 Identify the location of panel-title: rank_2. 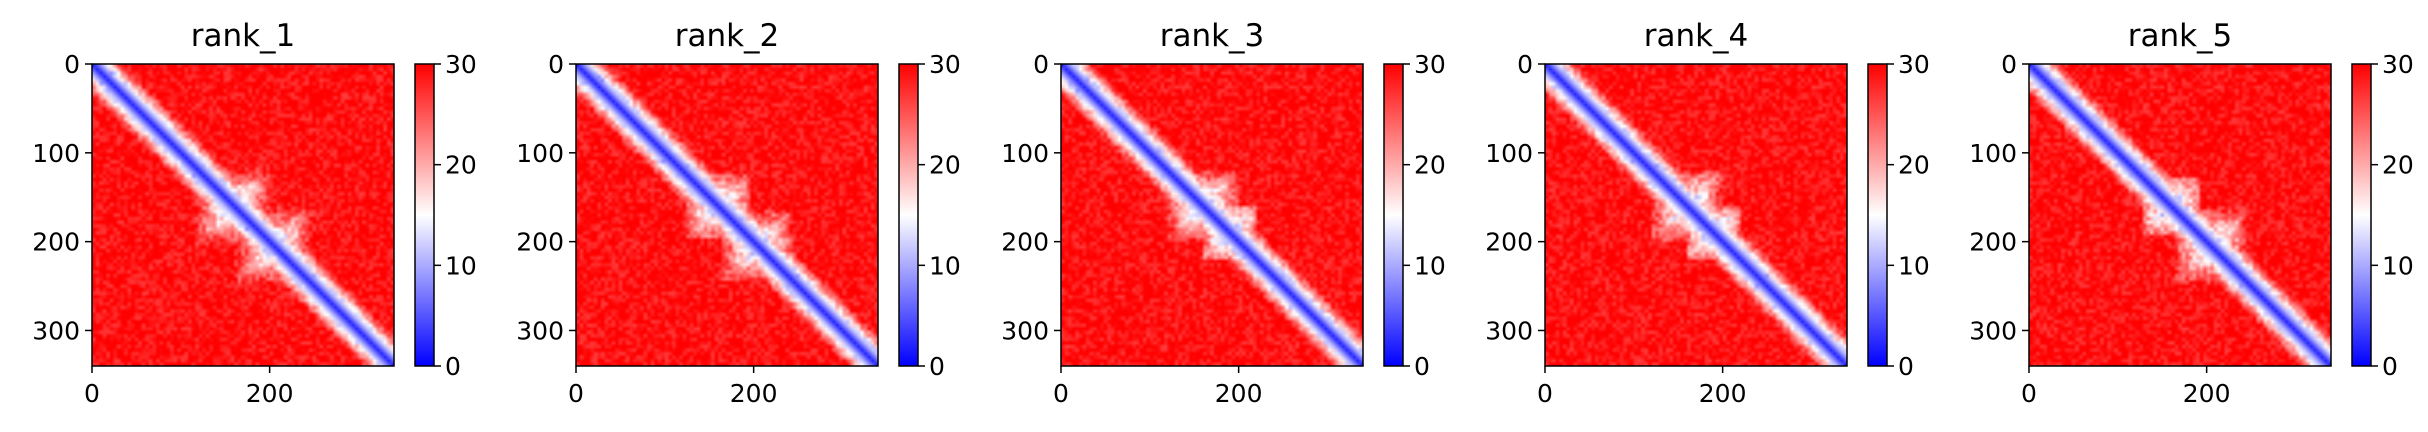
(727, 36).